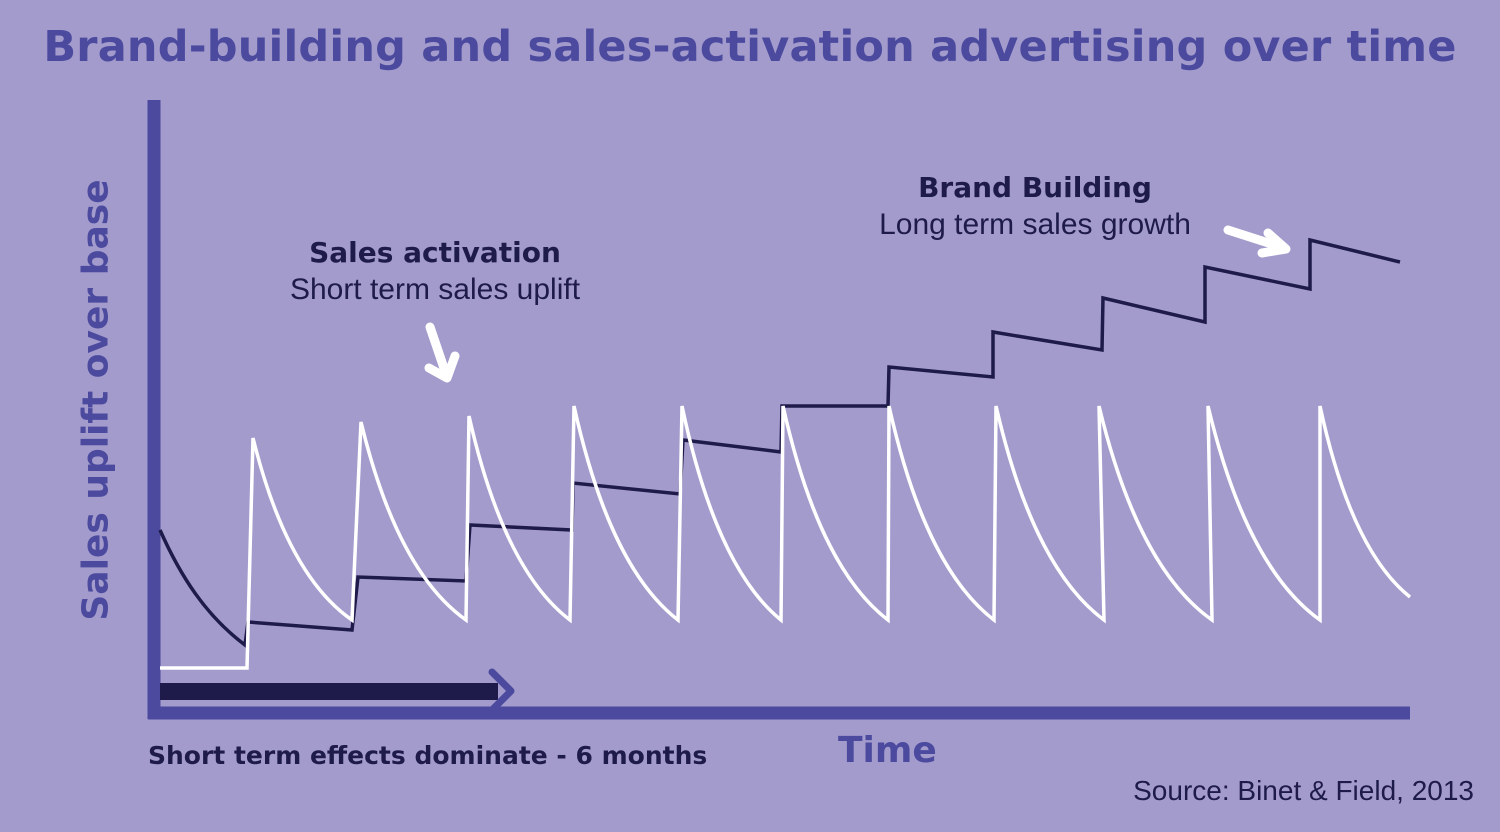 This screenshot has width=1500, height=832. I want to click on short-term-arrow-head, so click(501, 691).